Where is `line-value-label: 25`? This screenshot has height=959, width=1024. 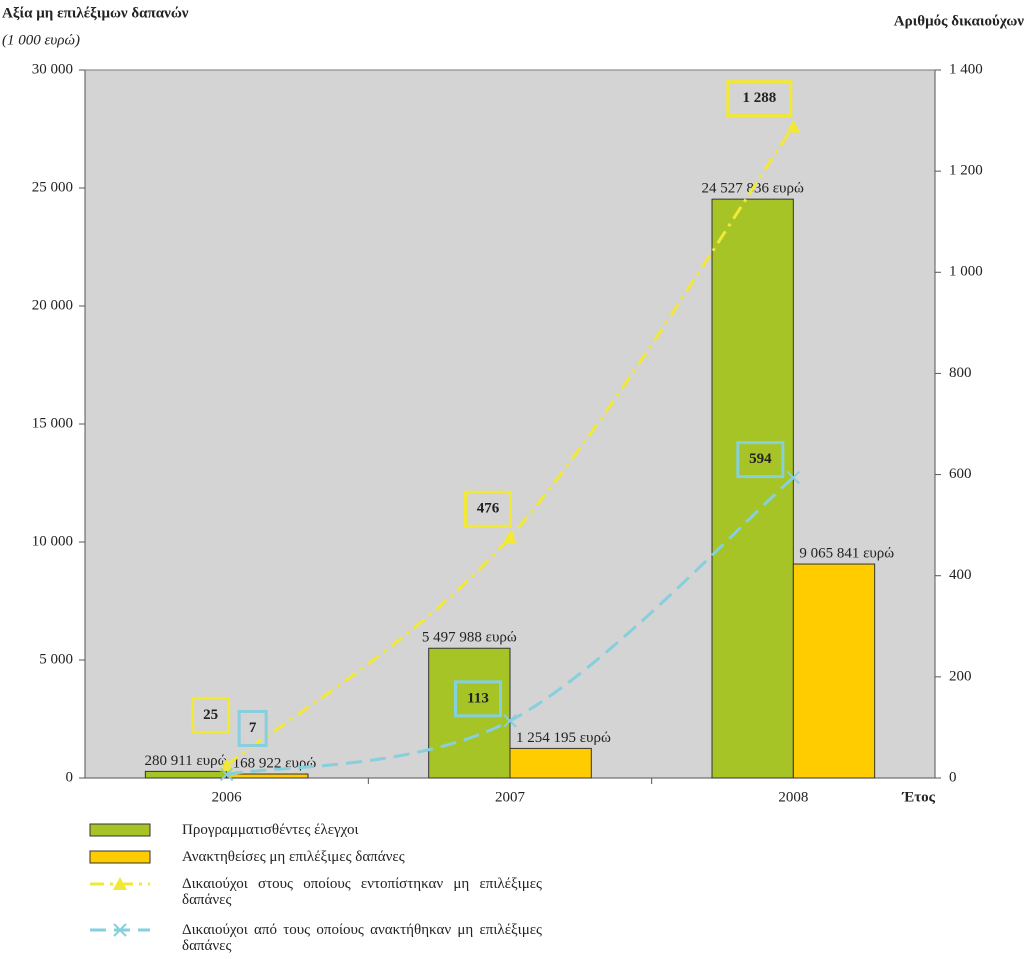
line-value-label: 25 is located at coordinates (210, 715).